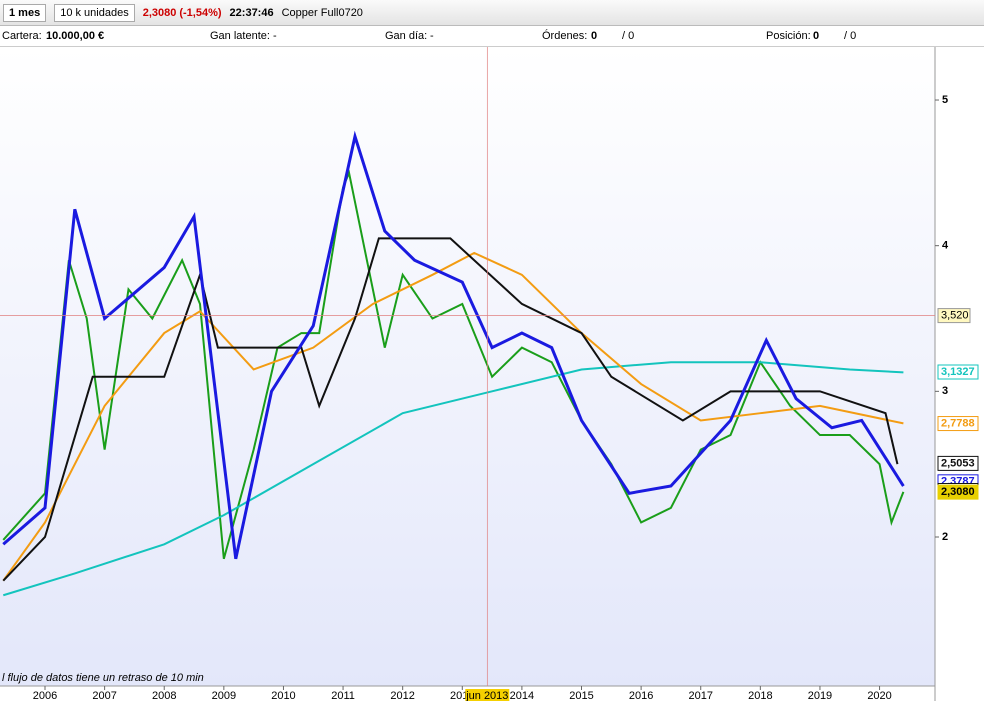 This screenshot has height=701, width=984. What do you see at coordinates (945, 246) in the screenshot?
I see `y-tick-label: 4` at bounding box center [945, 246].